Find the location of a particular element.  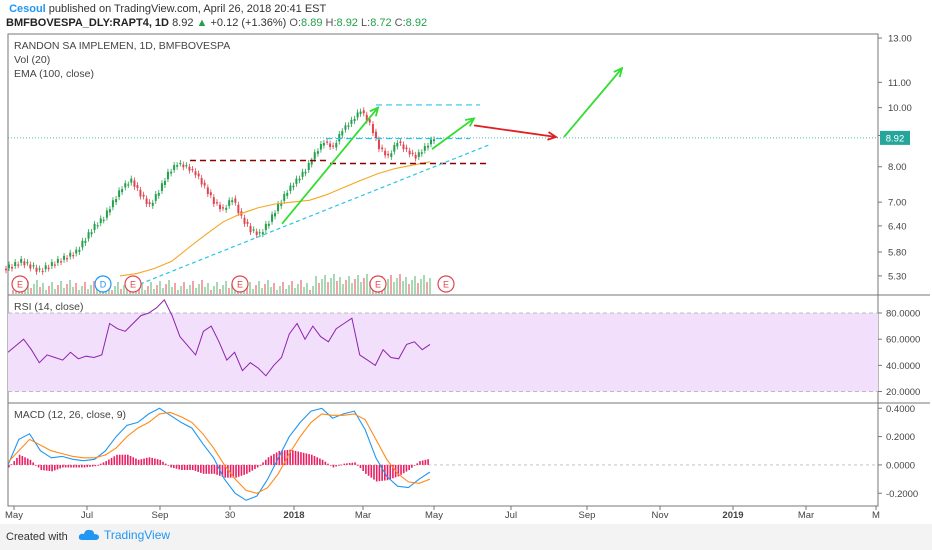

earnings-marker is located at coordinates (446, 284).